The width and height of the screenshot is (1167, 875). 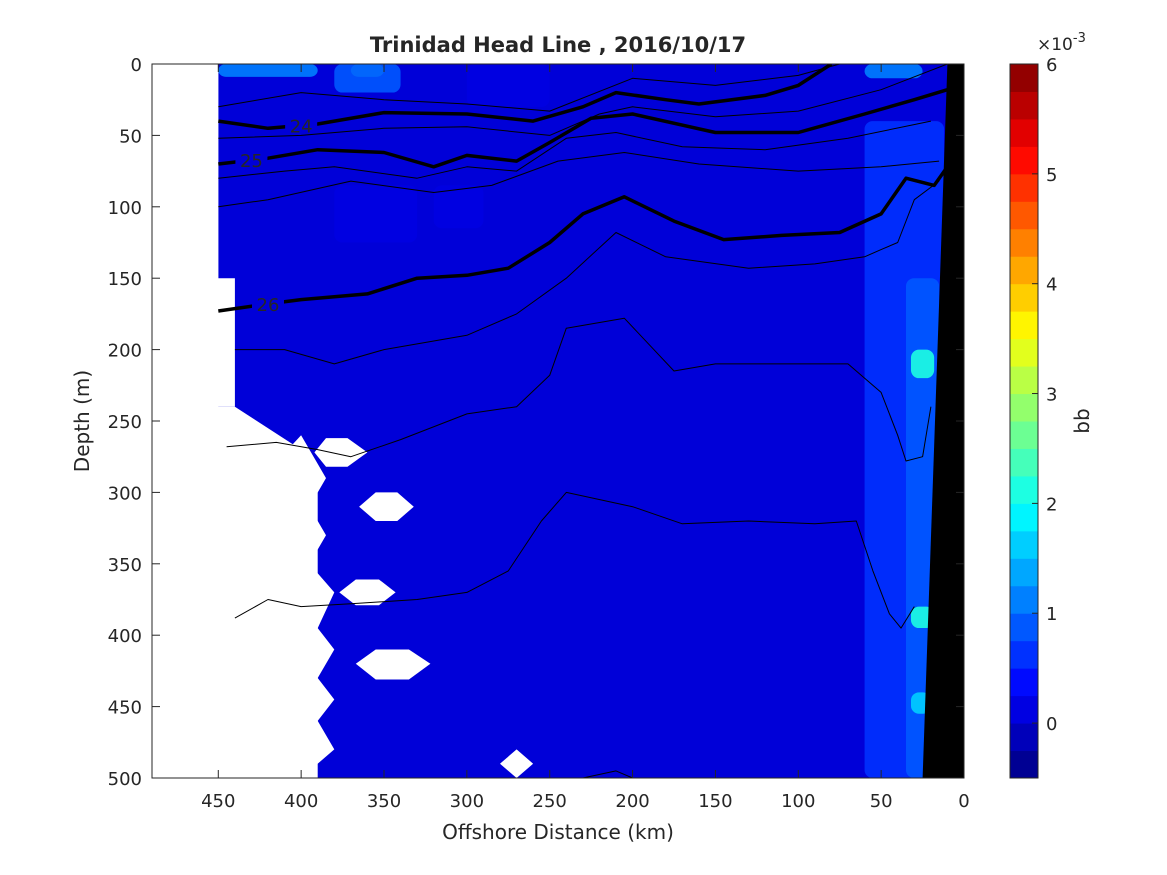 I want to click on y-tick-label: 350, so click(x=125, y=565).